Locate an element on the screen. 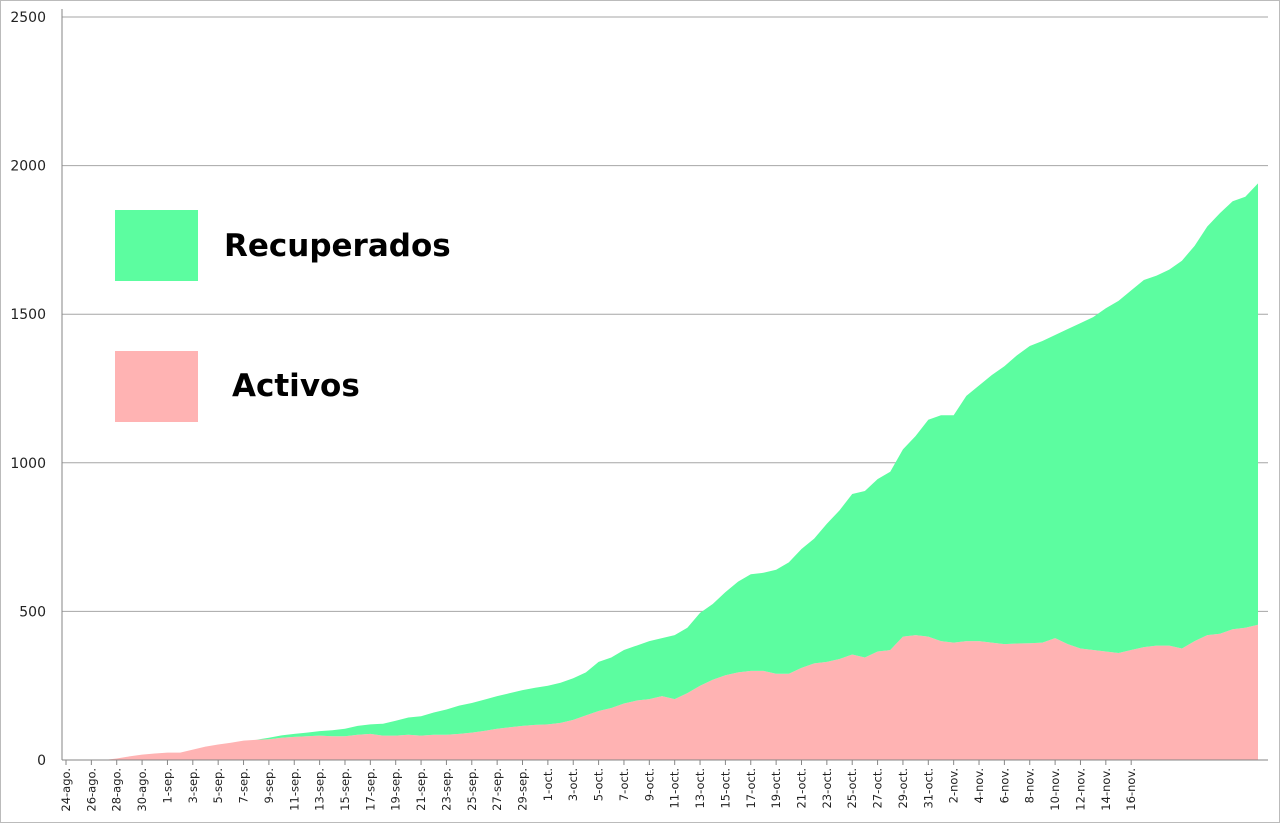  y-tick-label: 1000 is located at coordinates (28, 464).